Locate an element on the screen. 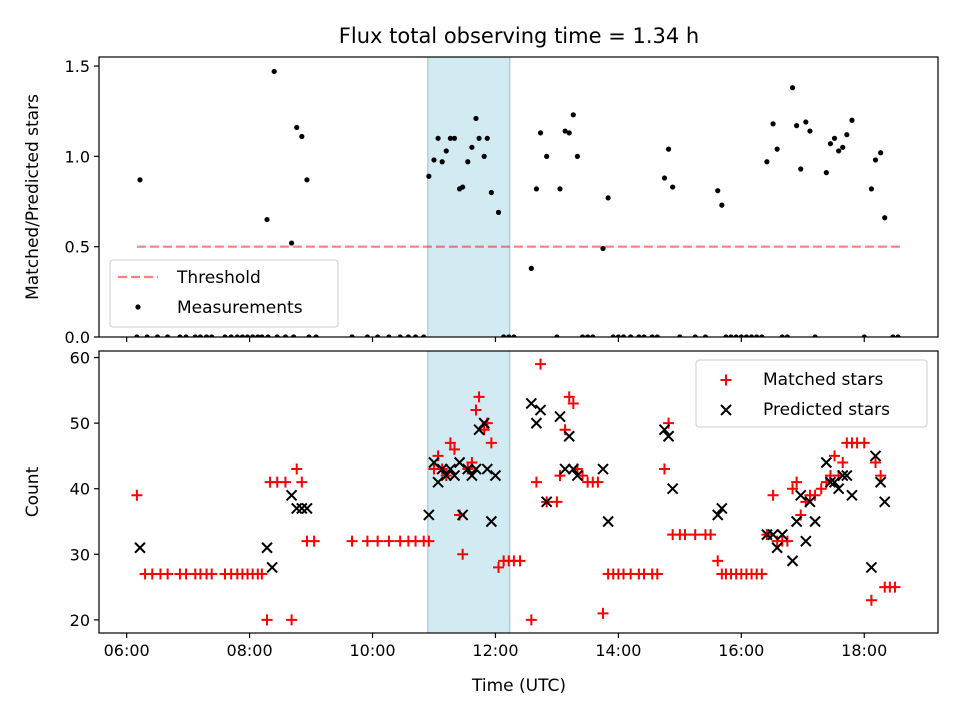 The image size is (960, 720). y-tick-label: 60 is located at coordinates (80, 358).